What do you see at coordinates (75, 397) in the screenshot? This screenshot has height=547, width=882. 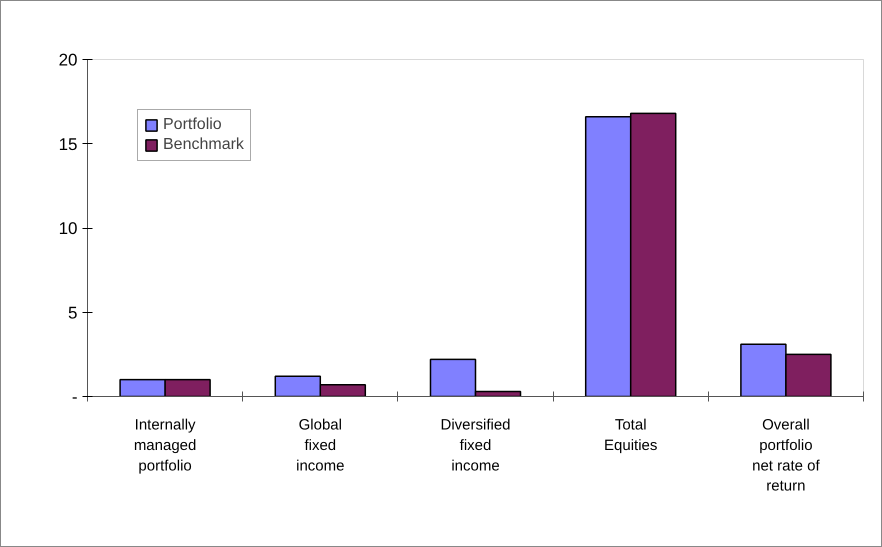 I see `y-tick-label: -` at bounding box center [75, 397].